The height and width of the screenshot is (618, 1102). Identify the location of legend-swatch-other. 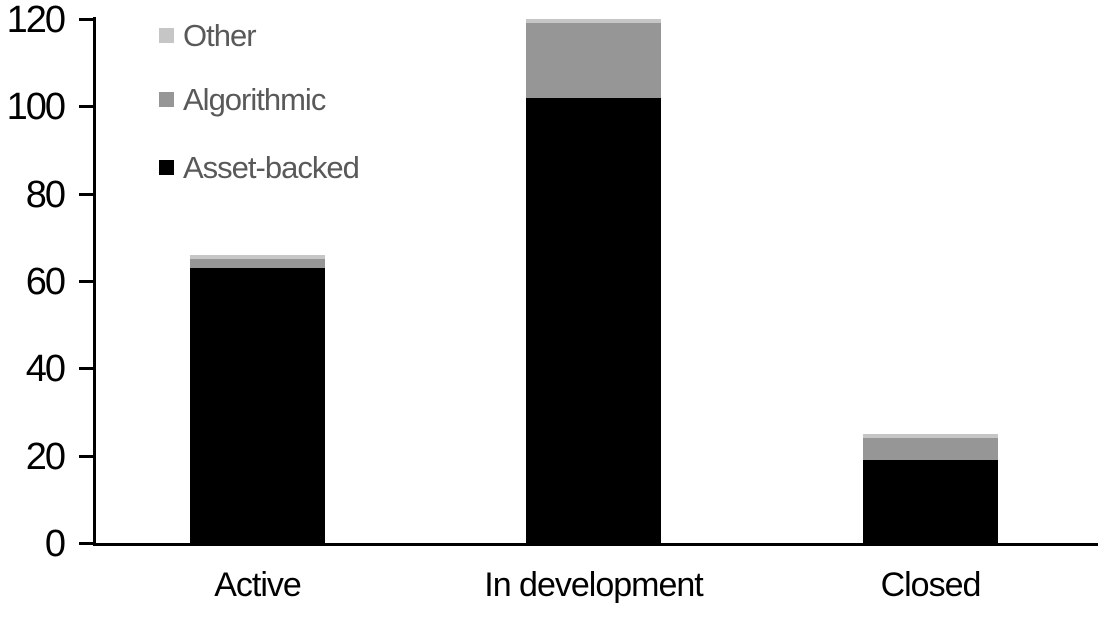
(166, 35).